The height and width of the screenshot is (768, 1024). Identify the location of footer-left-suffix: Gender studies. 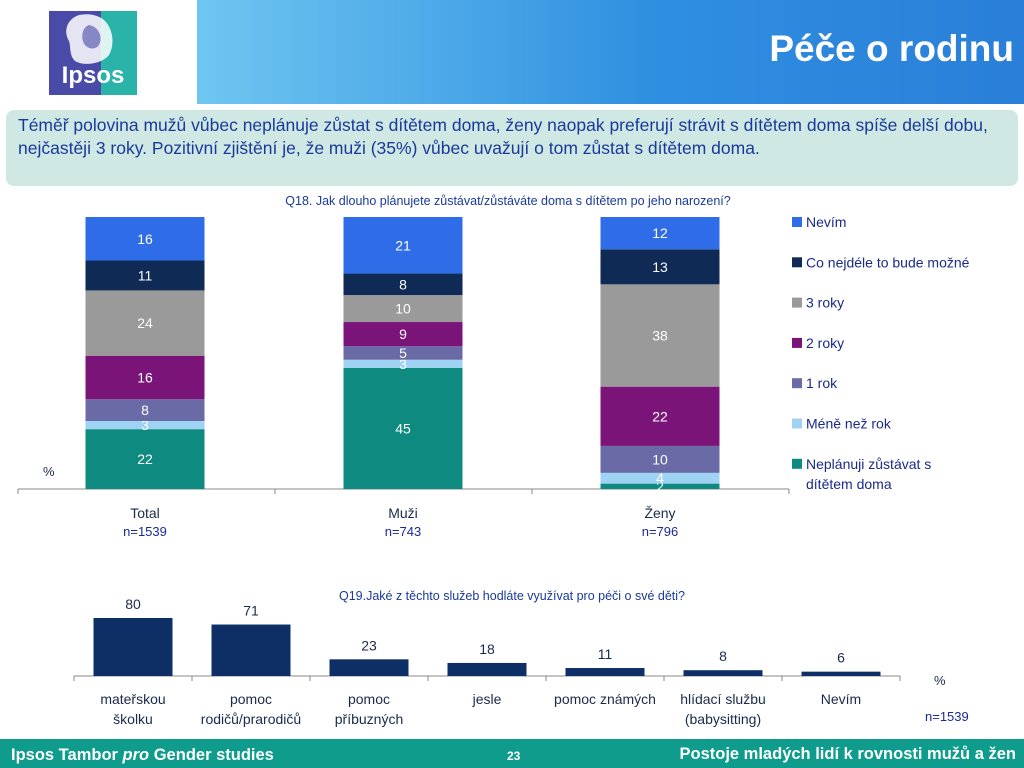
(211, 755).